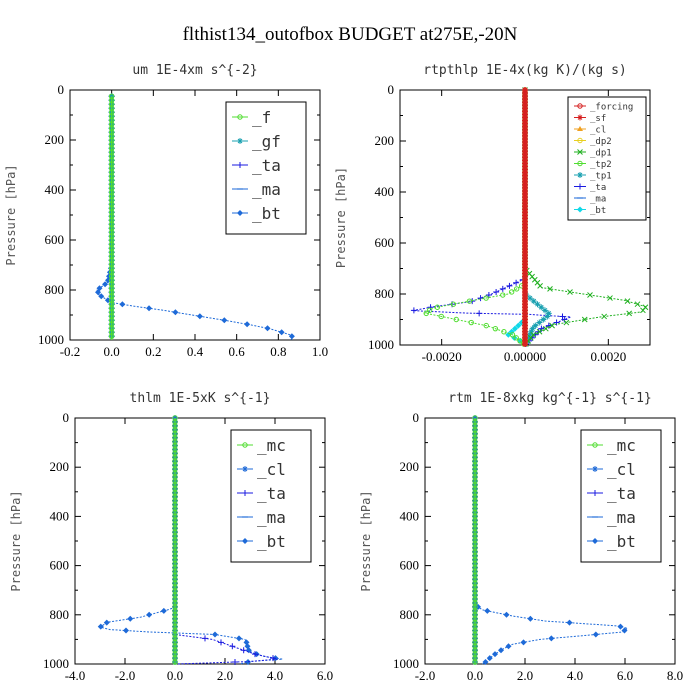 This screenshot has width=700, height=700. What do you see at coordinates (225, 675) in the screenshot?
I see `x-tick-label: 2.0` at bounding box center [225, 675].